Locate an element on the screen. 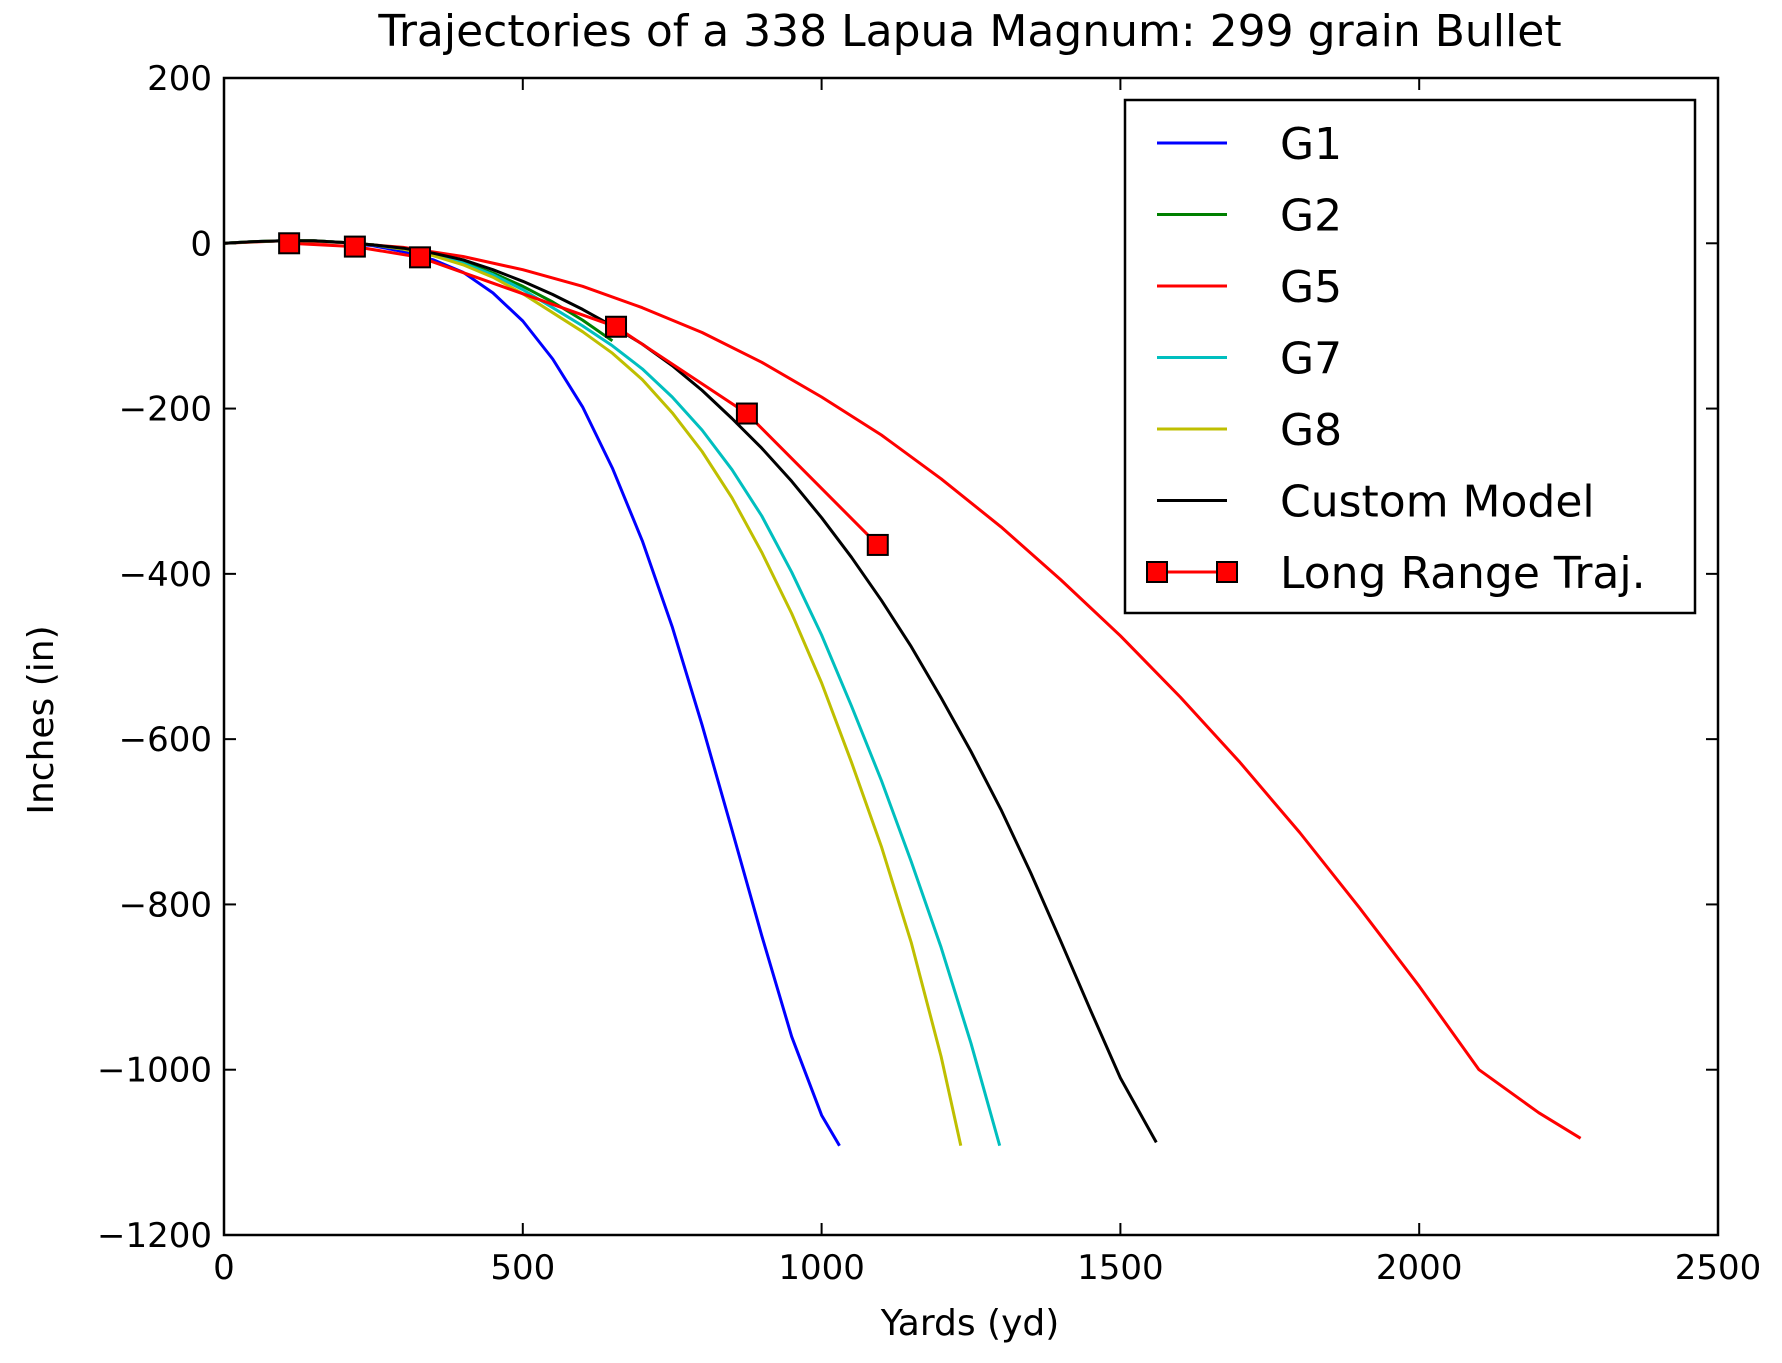  y-tick-label: 0 is located at coordinates (201, 244).